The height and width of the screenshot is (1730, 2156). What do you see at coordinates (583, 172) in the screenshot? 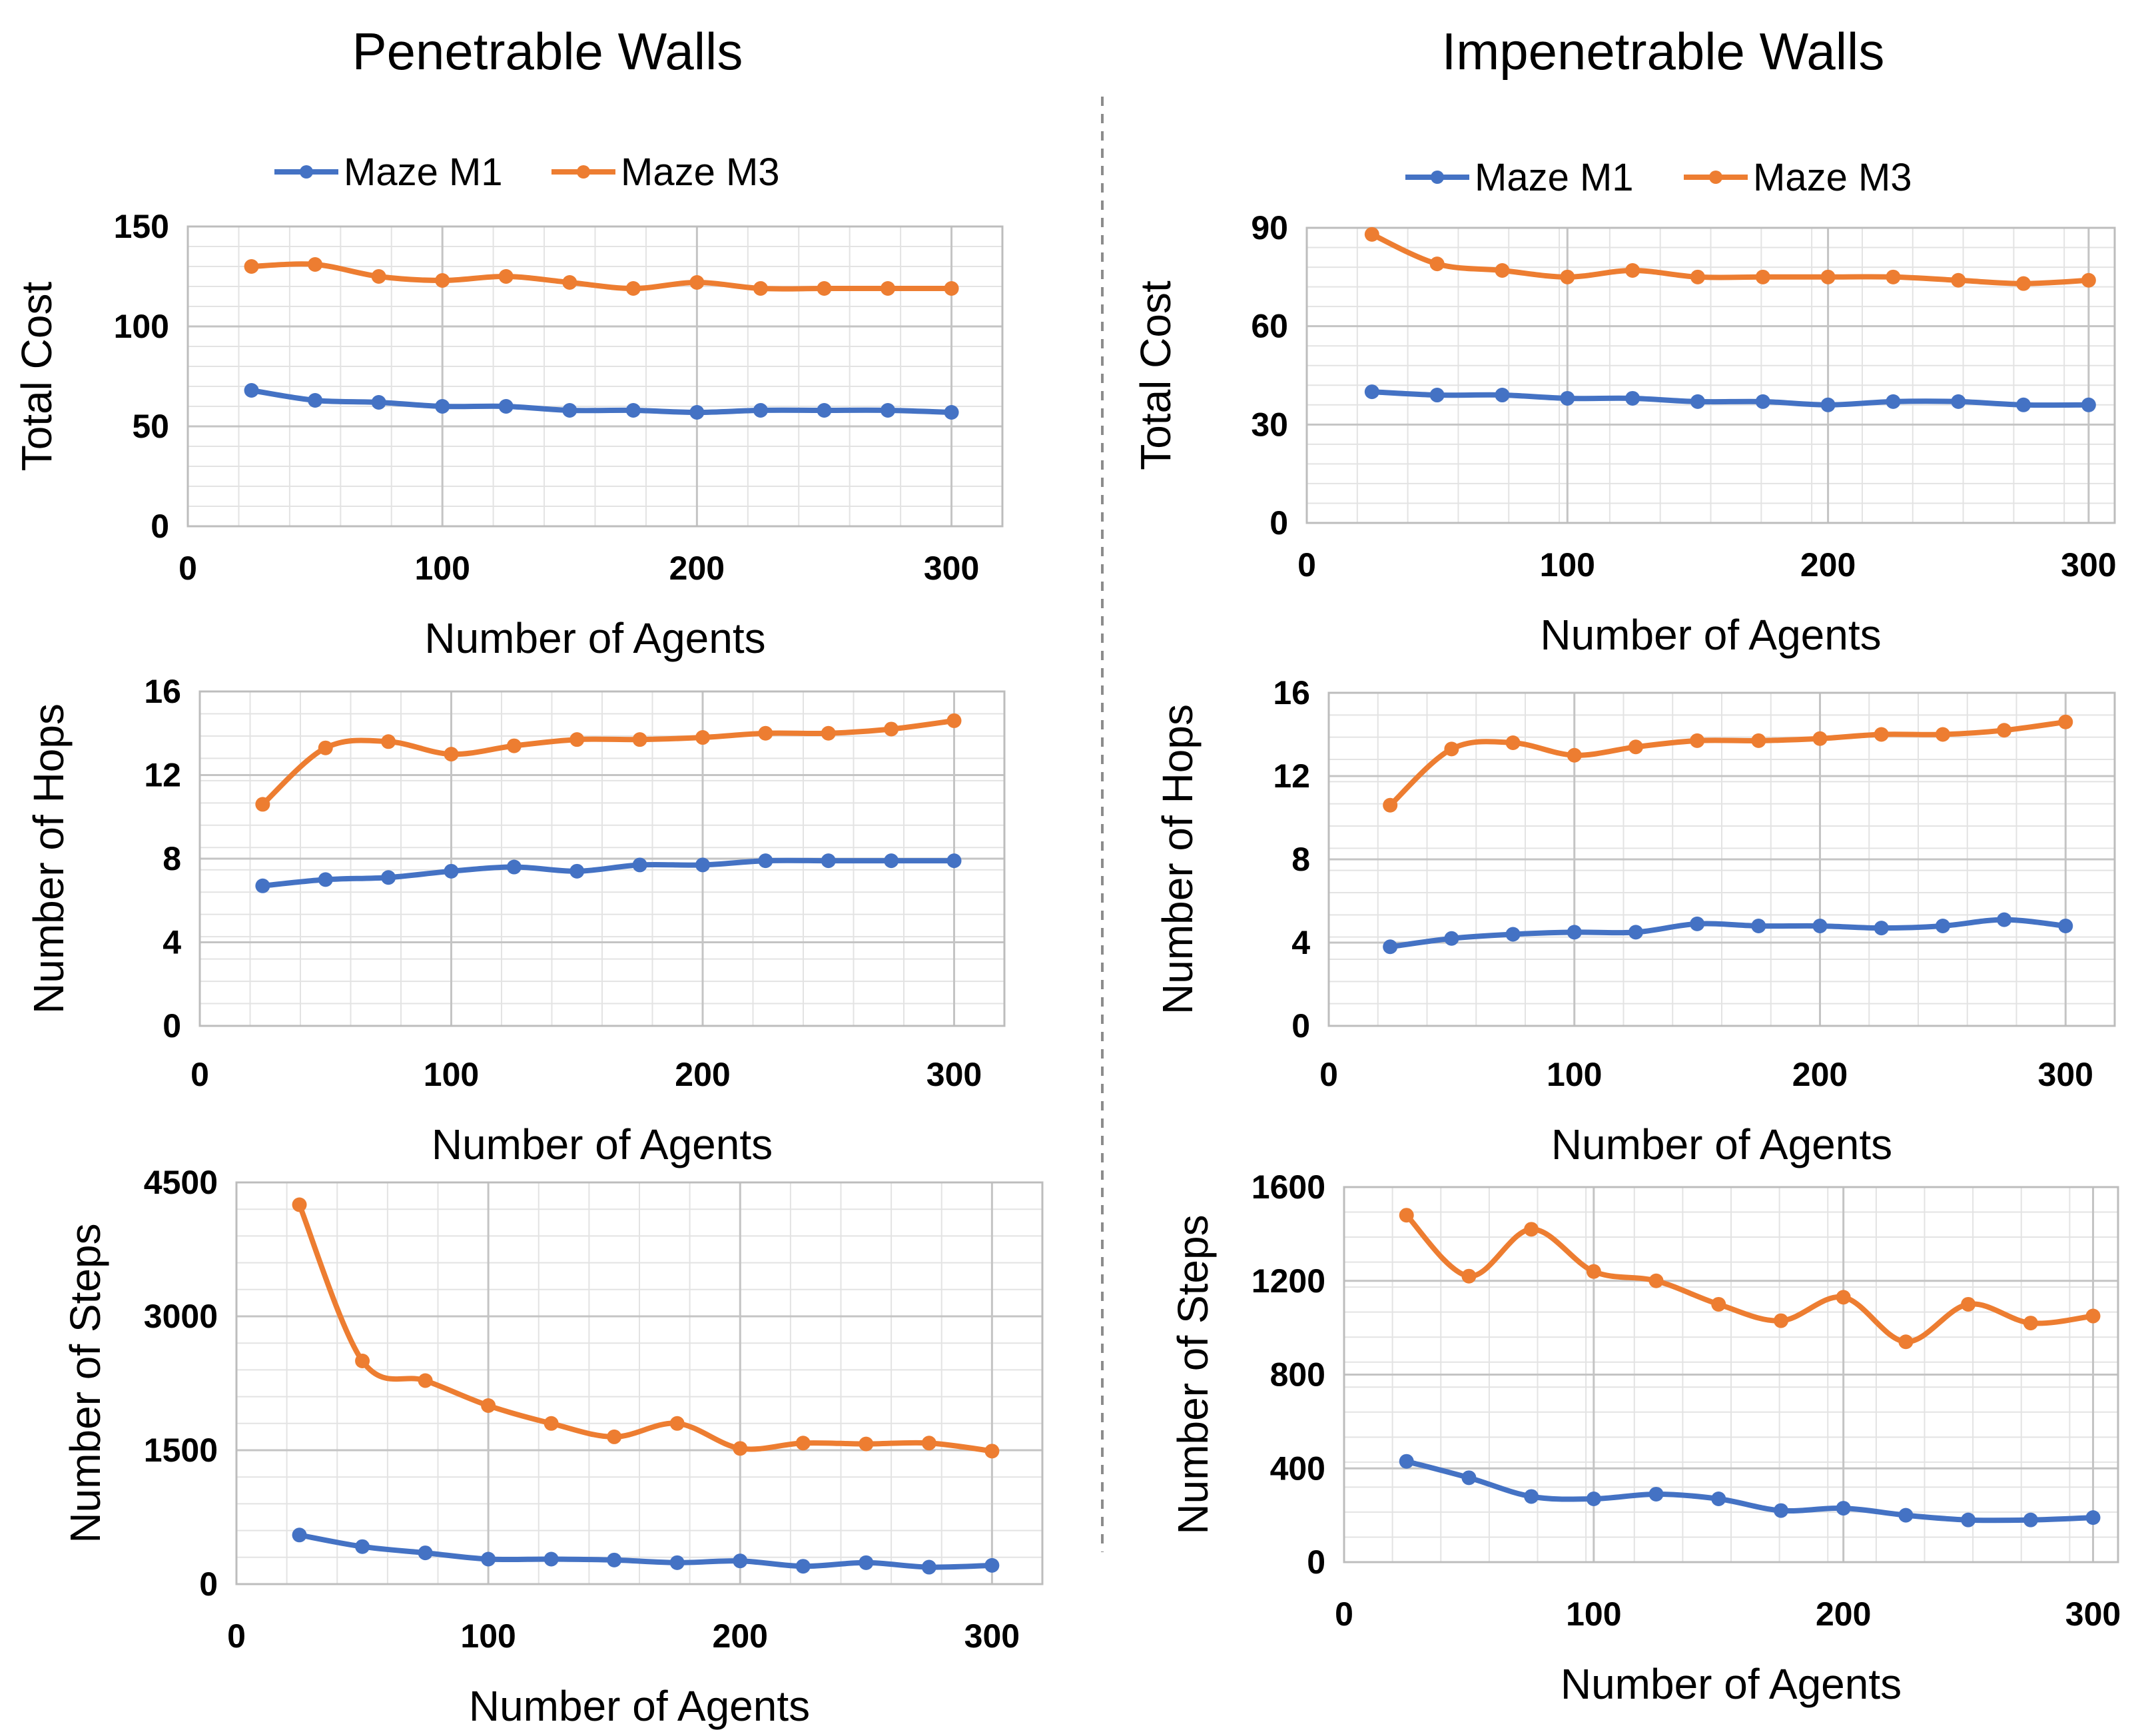
I see `legend-marker-maze-m3` at bounding box center [583, 172].